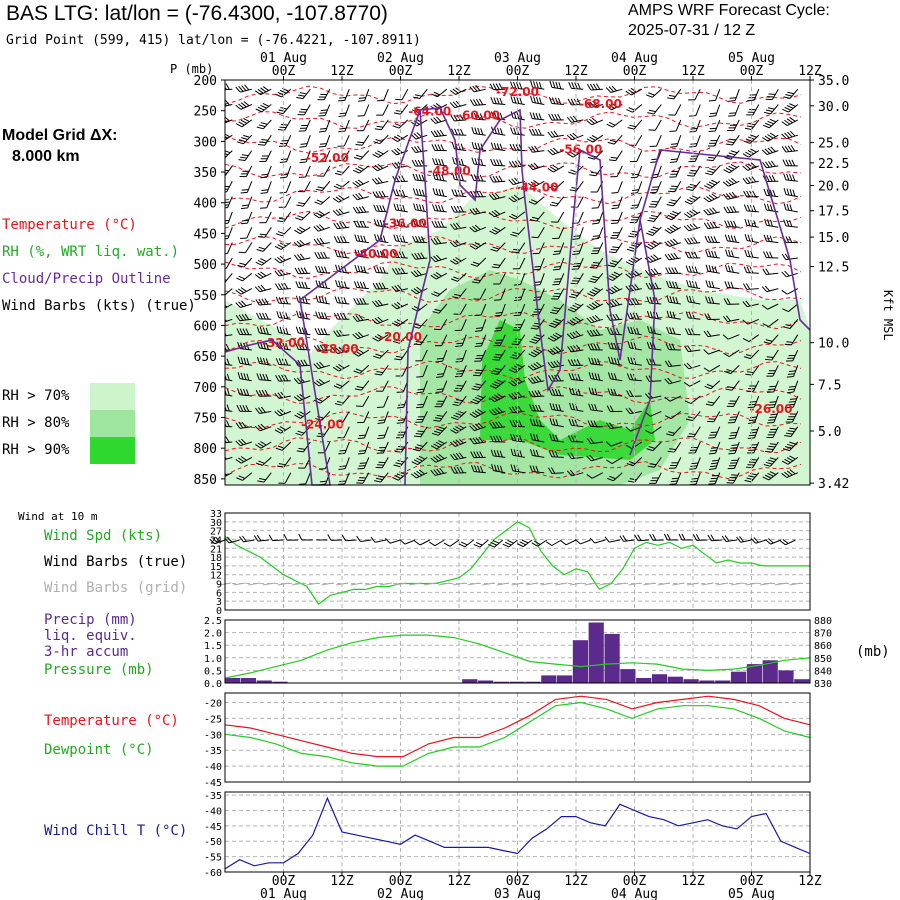 This screenshot has height=900, width=900. What do you see at coordinates (518, 71) in the screenshot?
I see `top-hour-label: 00Z` at bounding box center [518, 71].